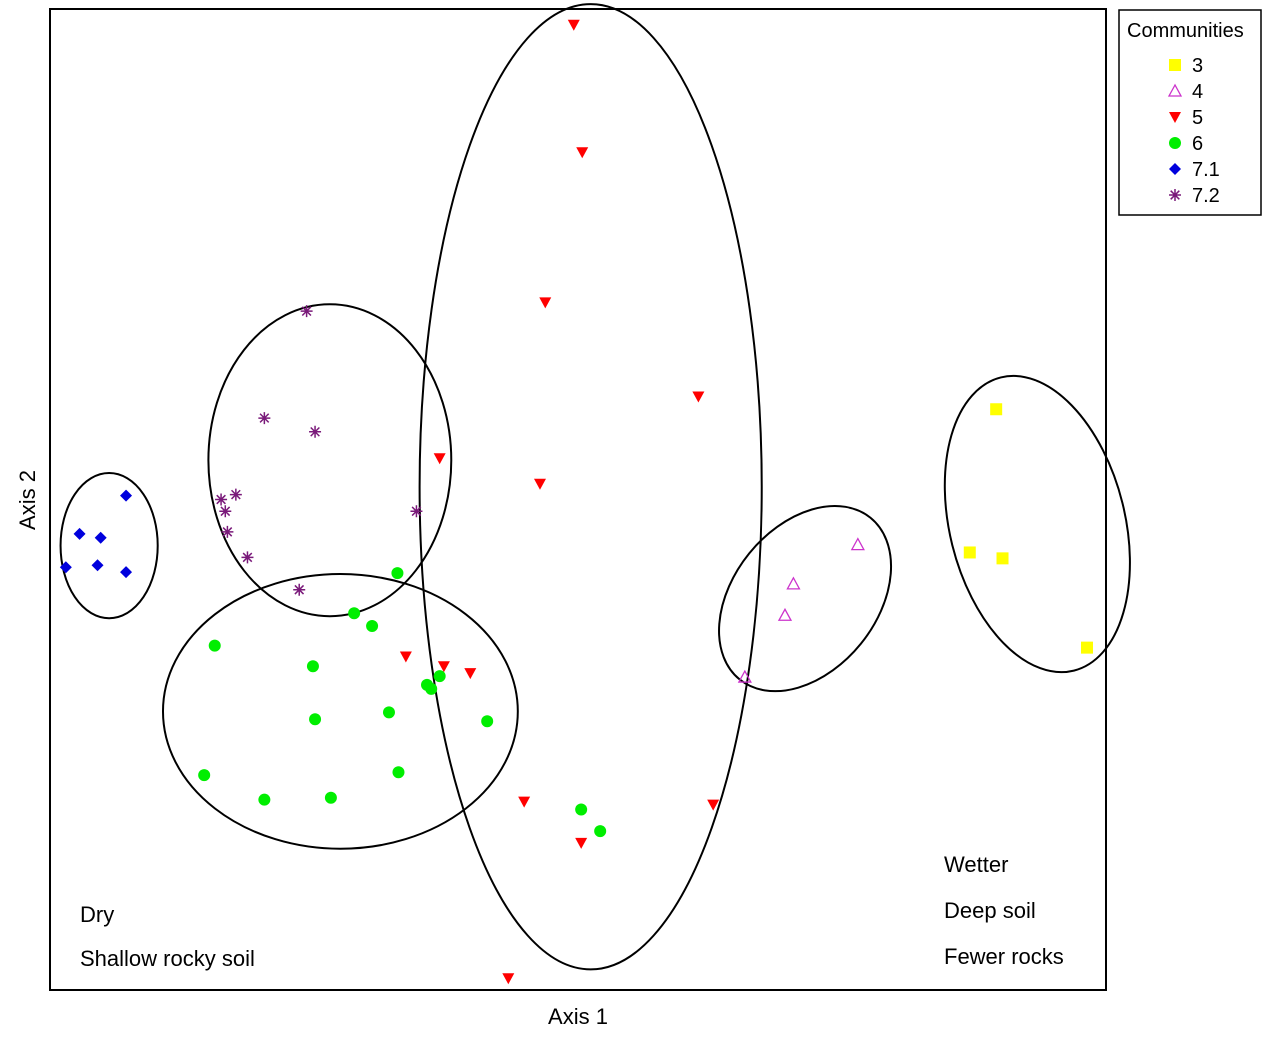 The height and width of the screenshot is (1039, 1264). Describe the element at coordinates (1197, 66) in the screenshot. I see `legend-label: 3` at that location.